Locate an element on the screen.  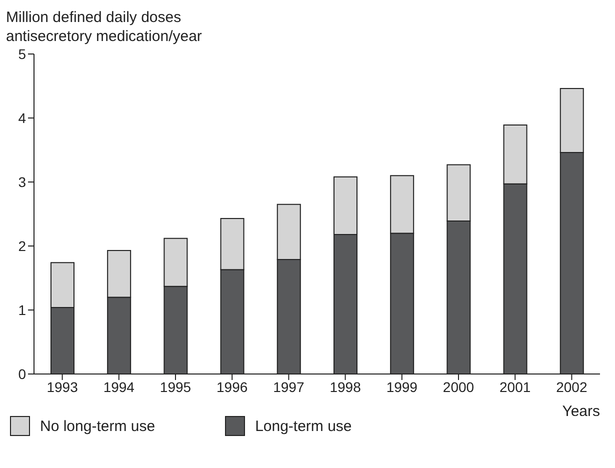
x-tick-label: 1997 is located at coordinates (288, 386).